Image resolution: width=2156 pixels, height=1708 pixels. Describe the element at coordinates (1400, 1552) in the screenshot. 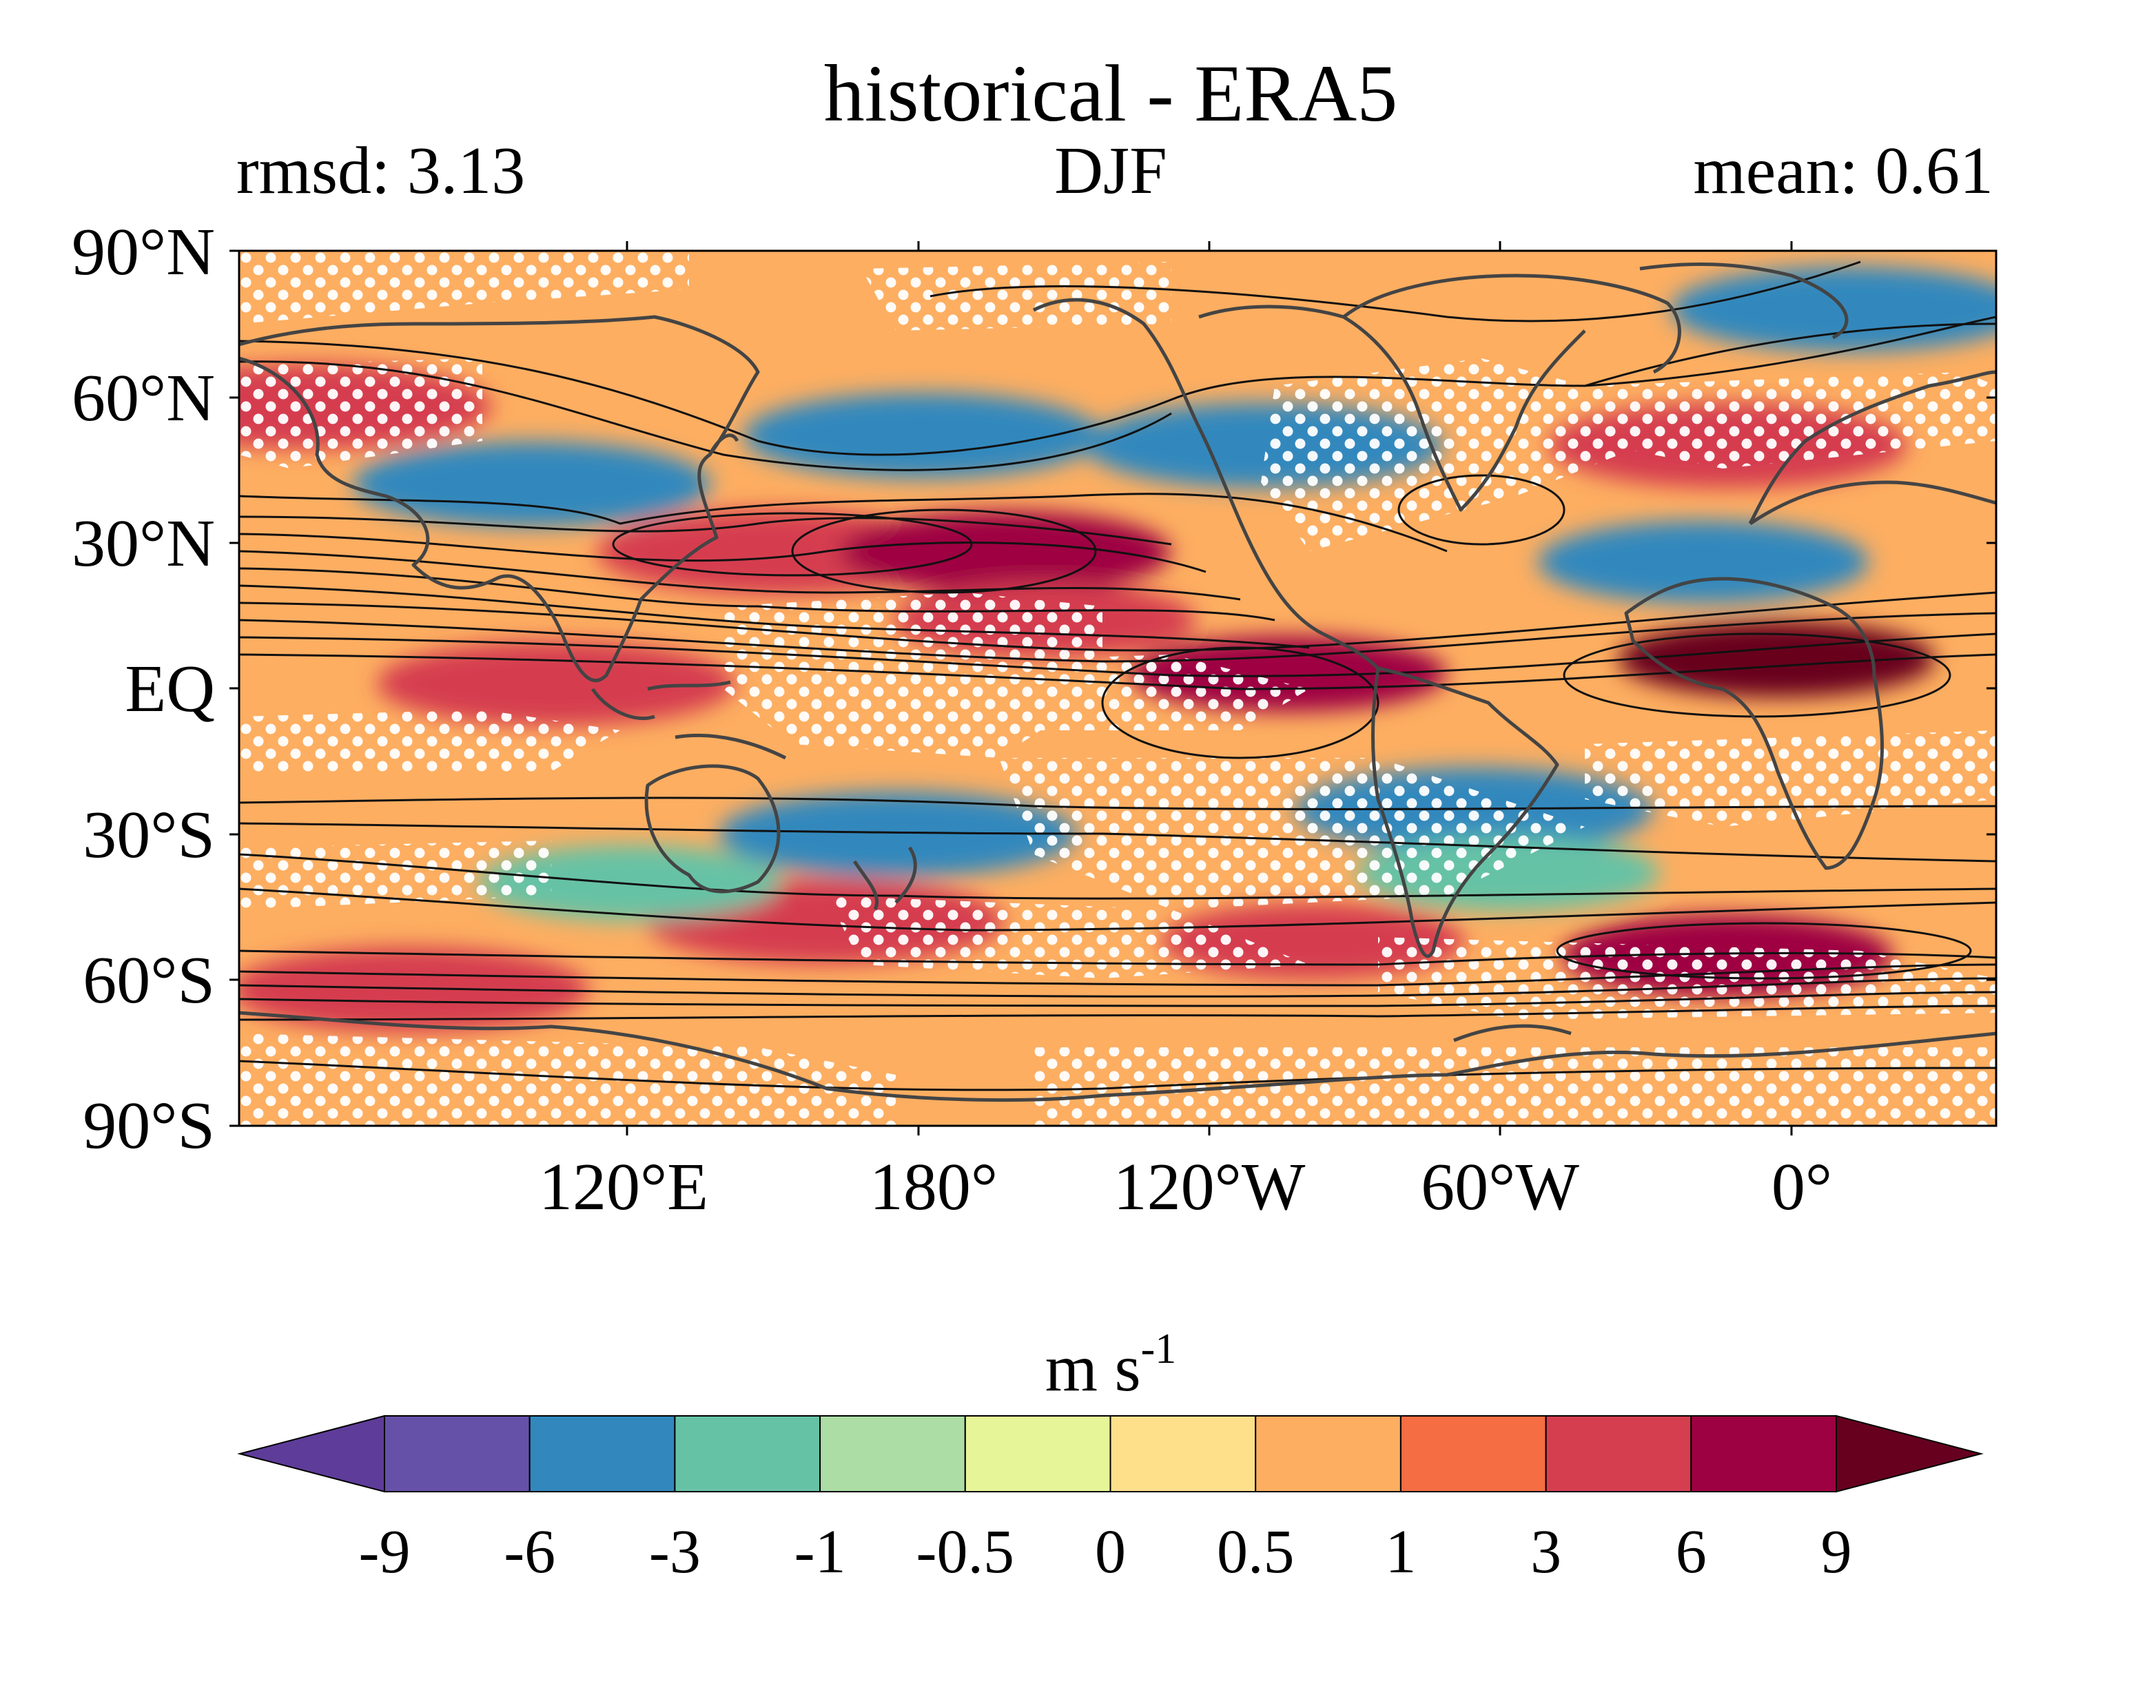

I see `colorbar-tick-label: 1` at that location.